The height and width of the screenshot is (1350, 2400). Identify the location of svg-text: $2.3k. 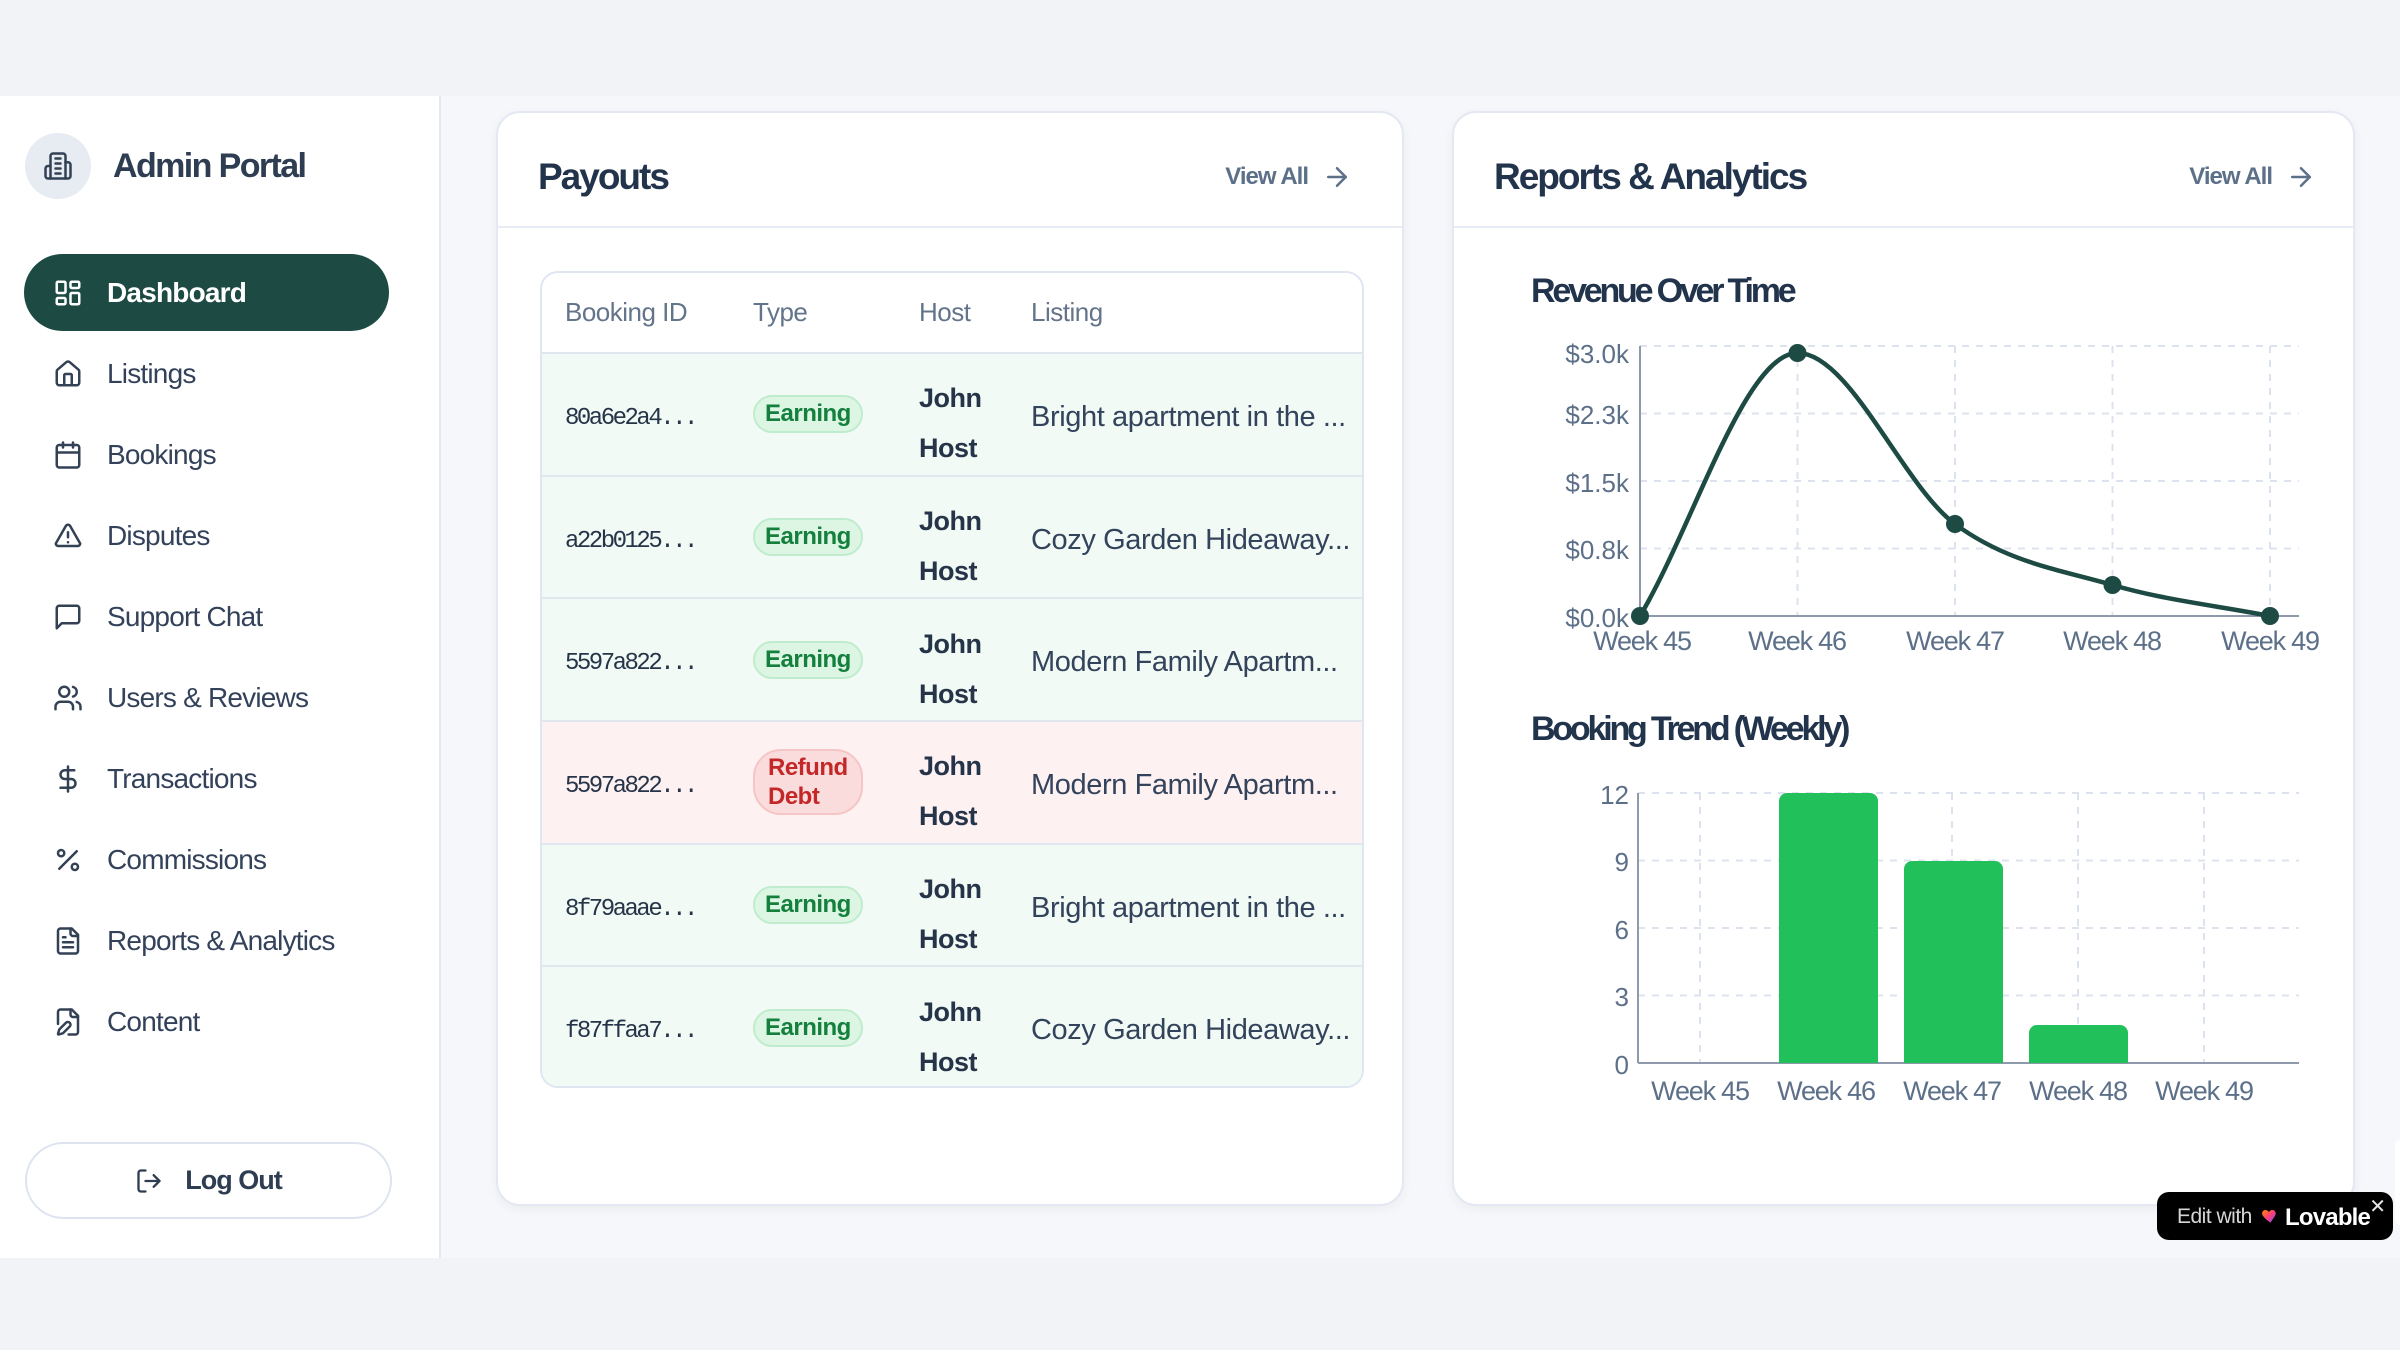
(1597, 415).